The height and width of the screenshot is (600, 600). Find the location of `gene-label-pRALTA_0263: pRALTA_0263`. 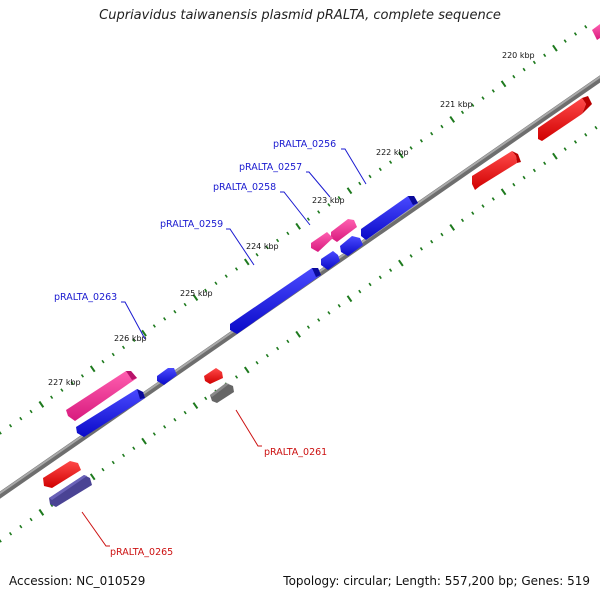

gene-label-pRALTA_0263: pRALTA_0263 is located at coordinates (85, 297).